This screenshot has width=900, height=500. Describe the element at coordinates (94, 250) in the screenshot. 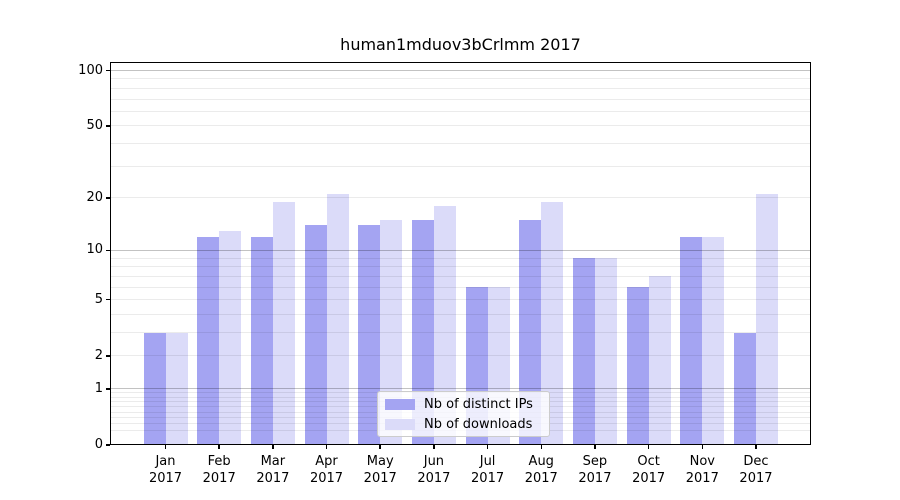

I see `y-tick-label-10: 10` at that location.